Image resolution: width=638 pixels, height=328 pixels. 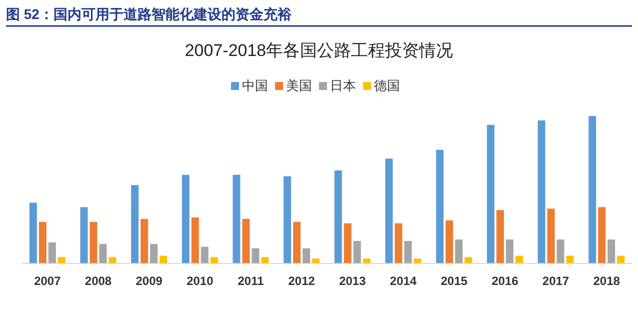 What do you see at coordinates (606, 281) in the screenshot?
I see `x-tick-label: 2018` at bounding box center [606, 281].